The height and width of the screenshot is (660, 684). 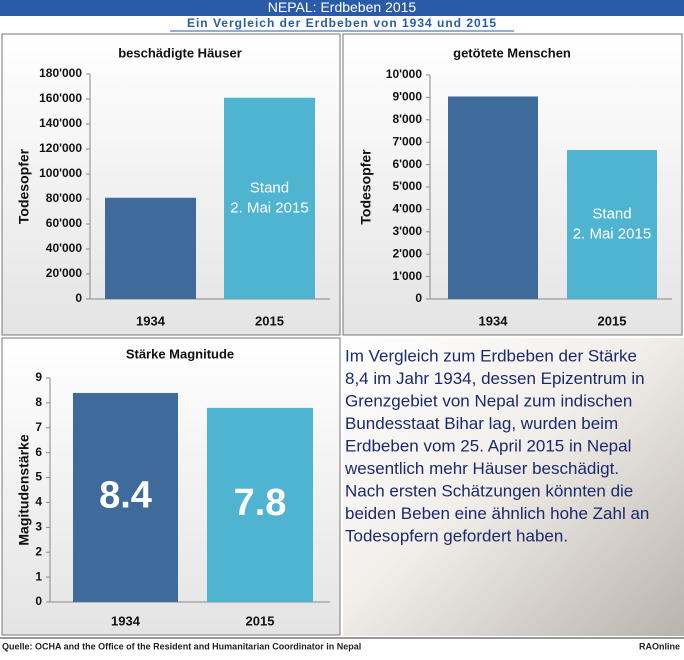 What do you see at coordinates (407, 186) in the screenshot?
I see `y-tick-label: 5'000` at bounding box center [407, 186].